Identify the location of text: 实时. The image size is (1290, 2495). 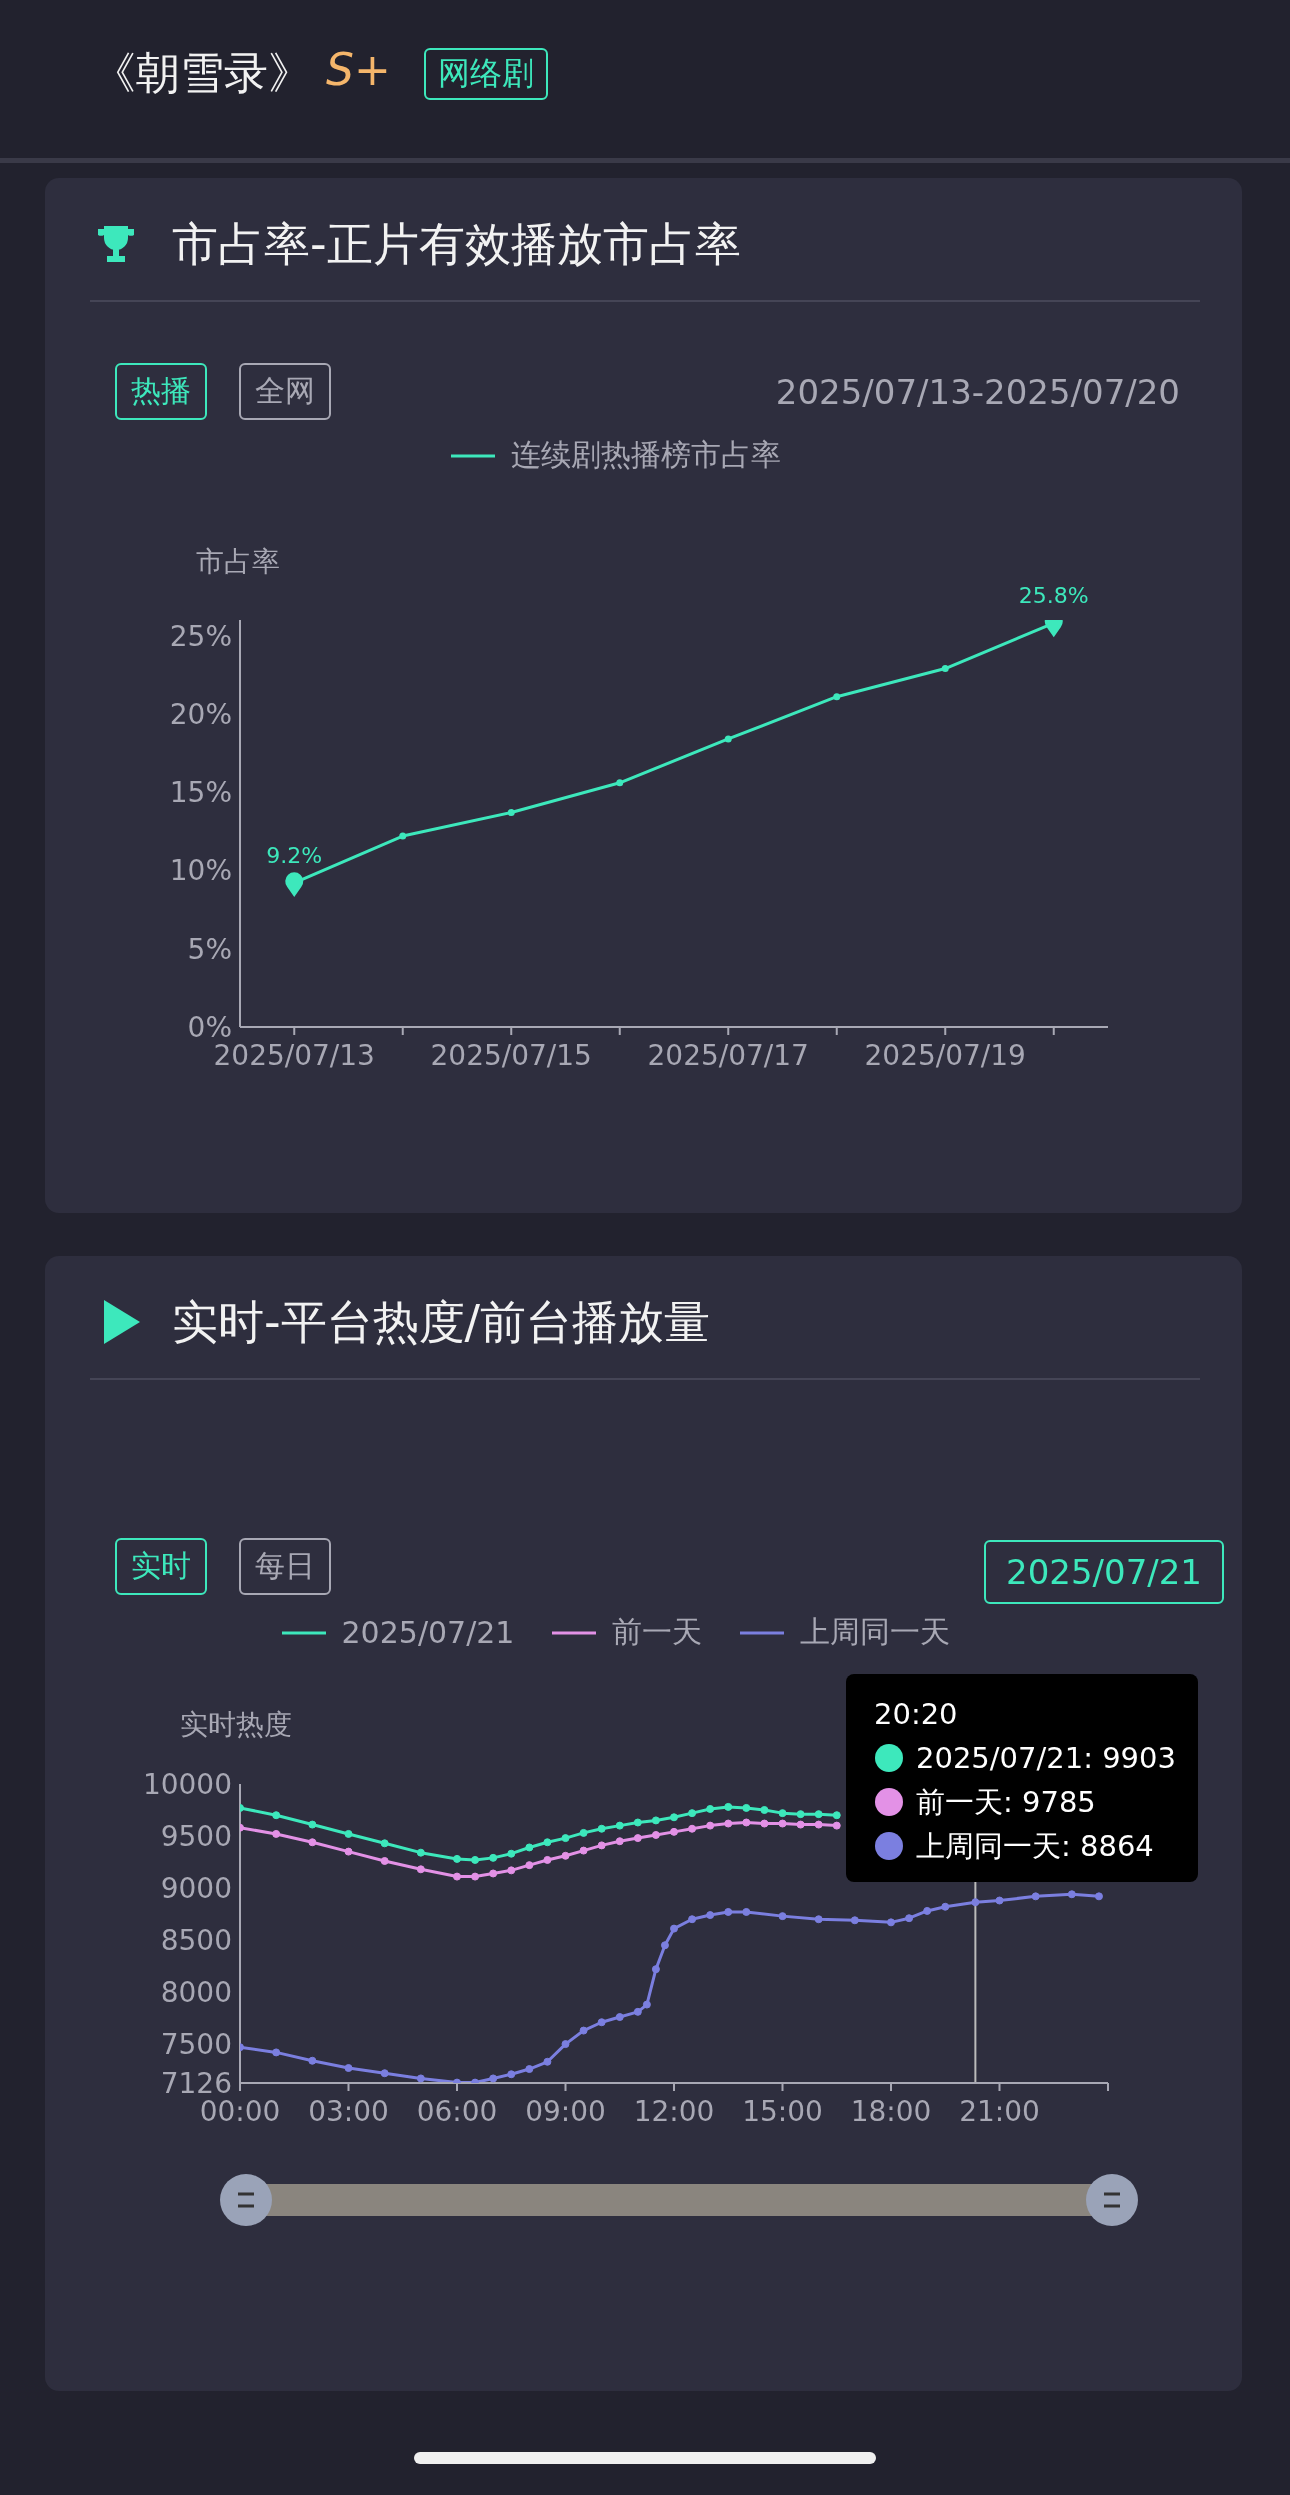
(161, 1566).